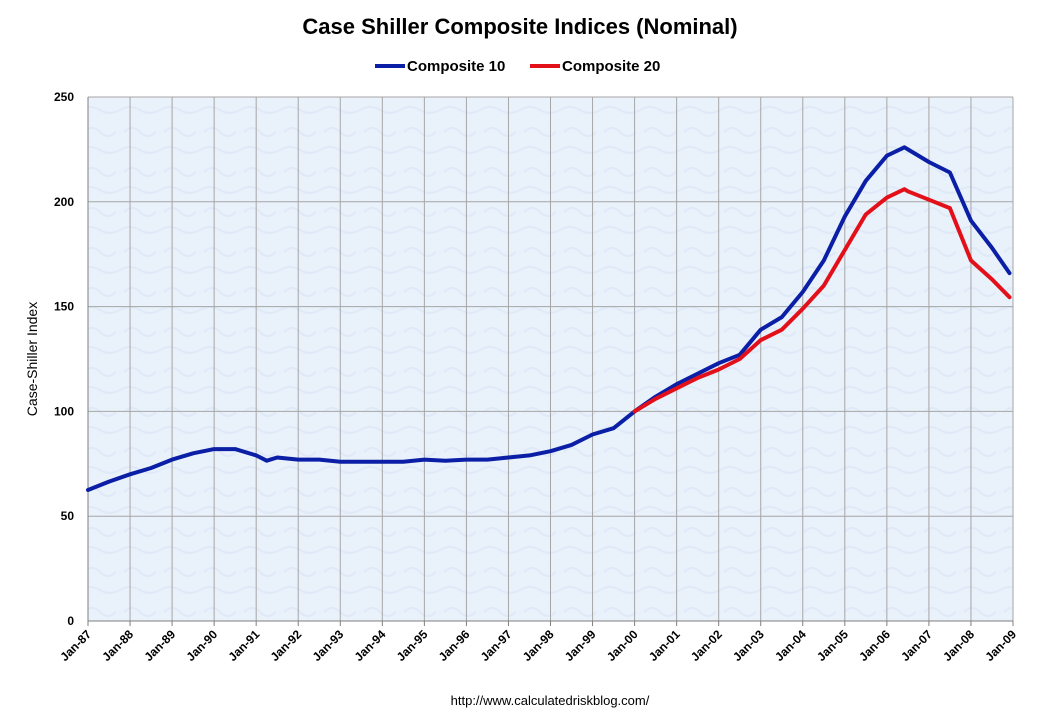 The height and width of the screenshot is (728, 1041). Describe the element at coordinates (496, 645) in the screenshot. I see `x-tick-label: Jan-97` at that location.